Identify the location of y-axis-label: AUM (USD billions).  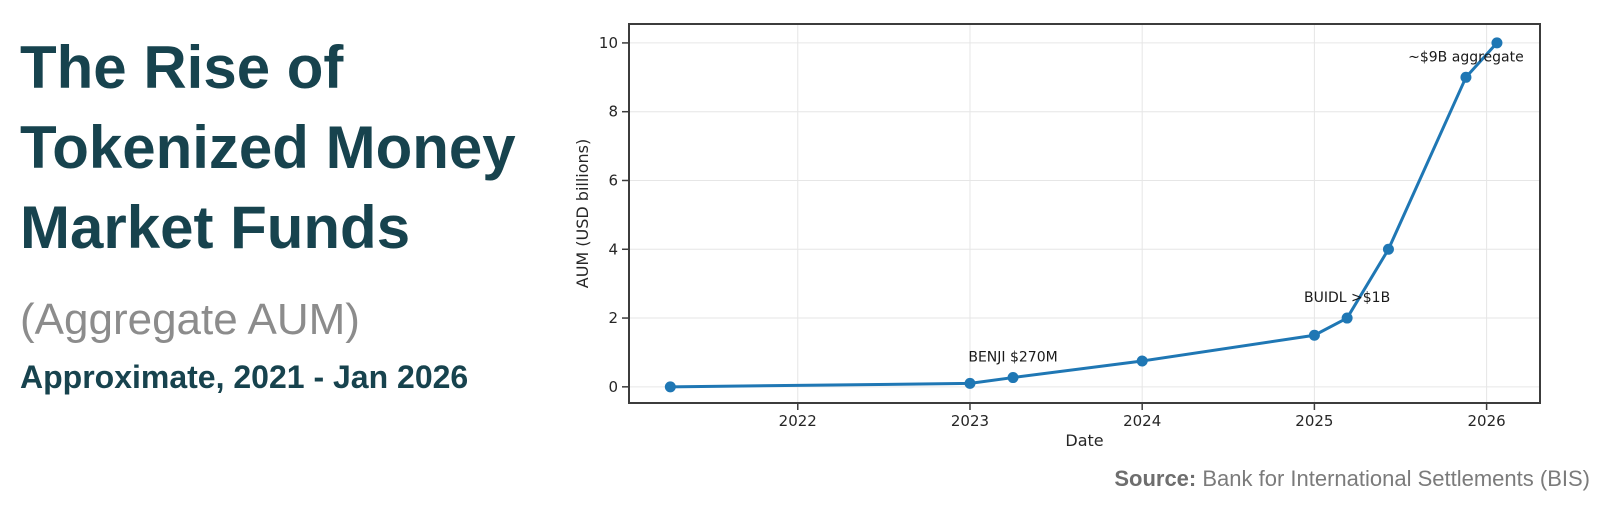
(582, 214).